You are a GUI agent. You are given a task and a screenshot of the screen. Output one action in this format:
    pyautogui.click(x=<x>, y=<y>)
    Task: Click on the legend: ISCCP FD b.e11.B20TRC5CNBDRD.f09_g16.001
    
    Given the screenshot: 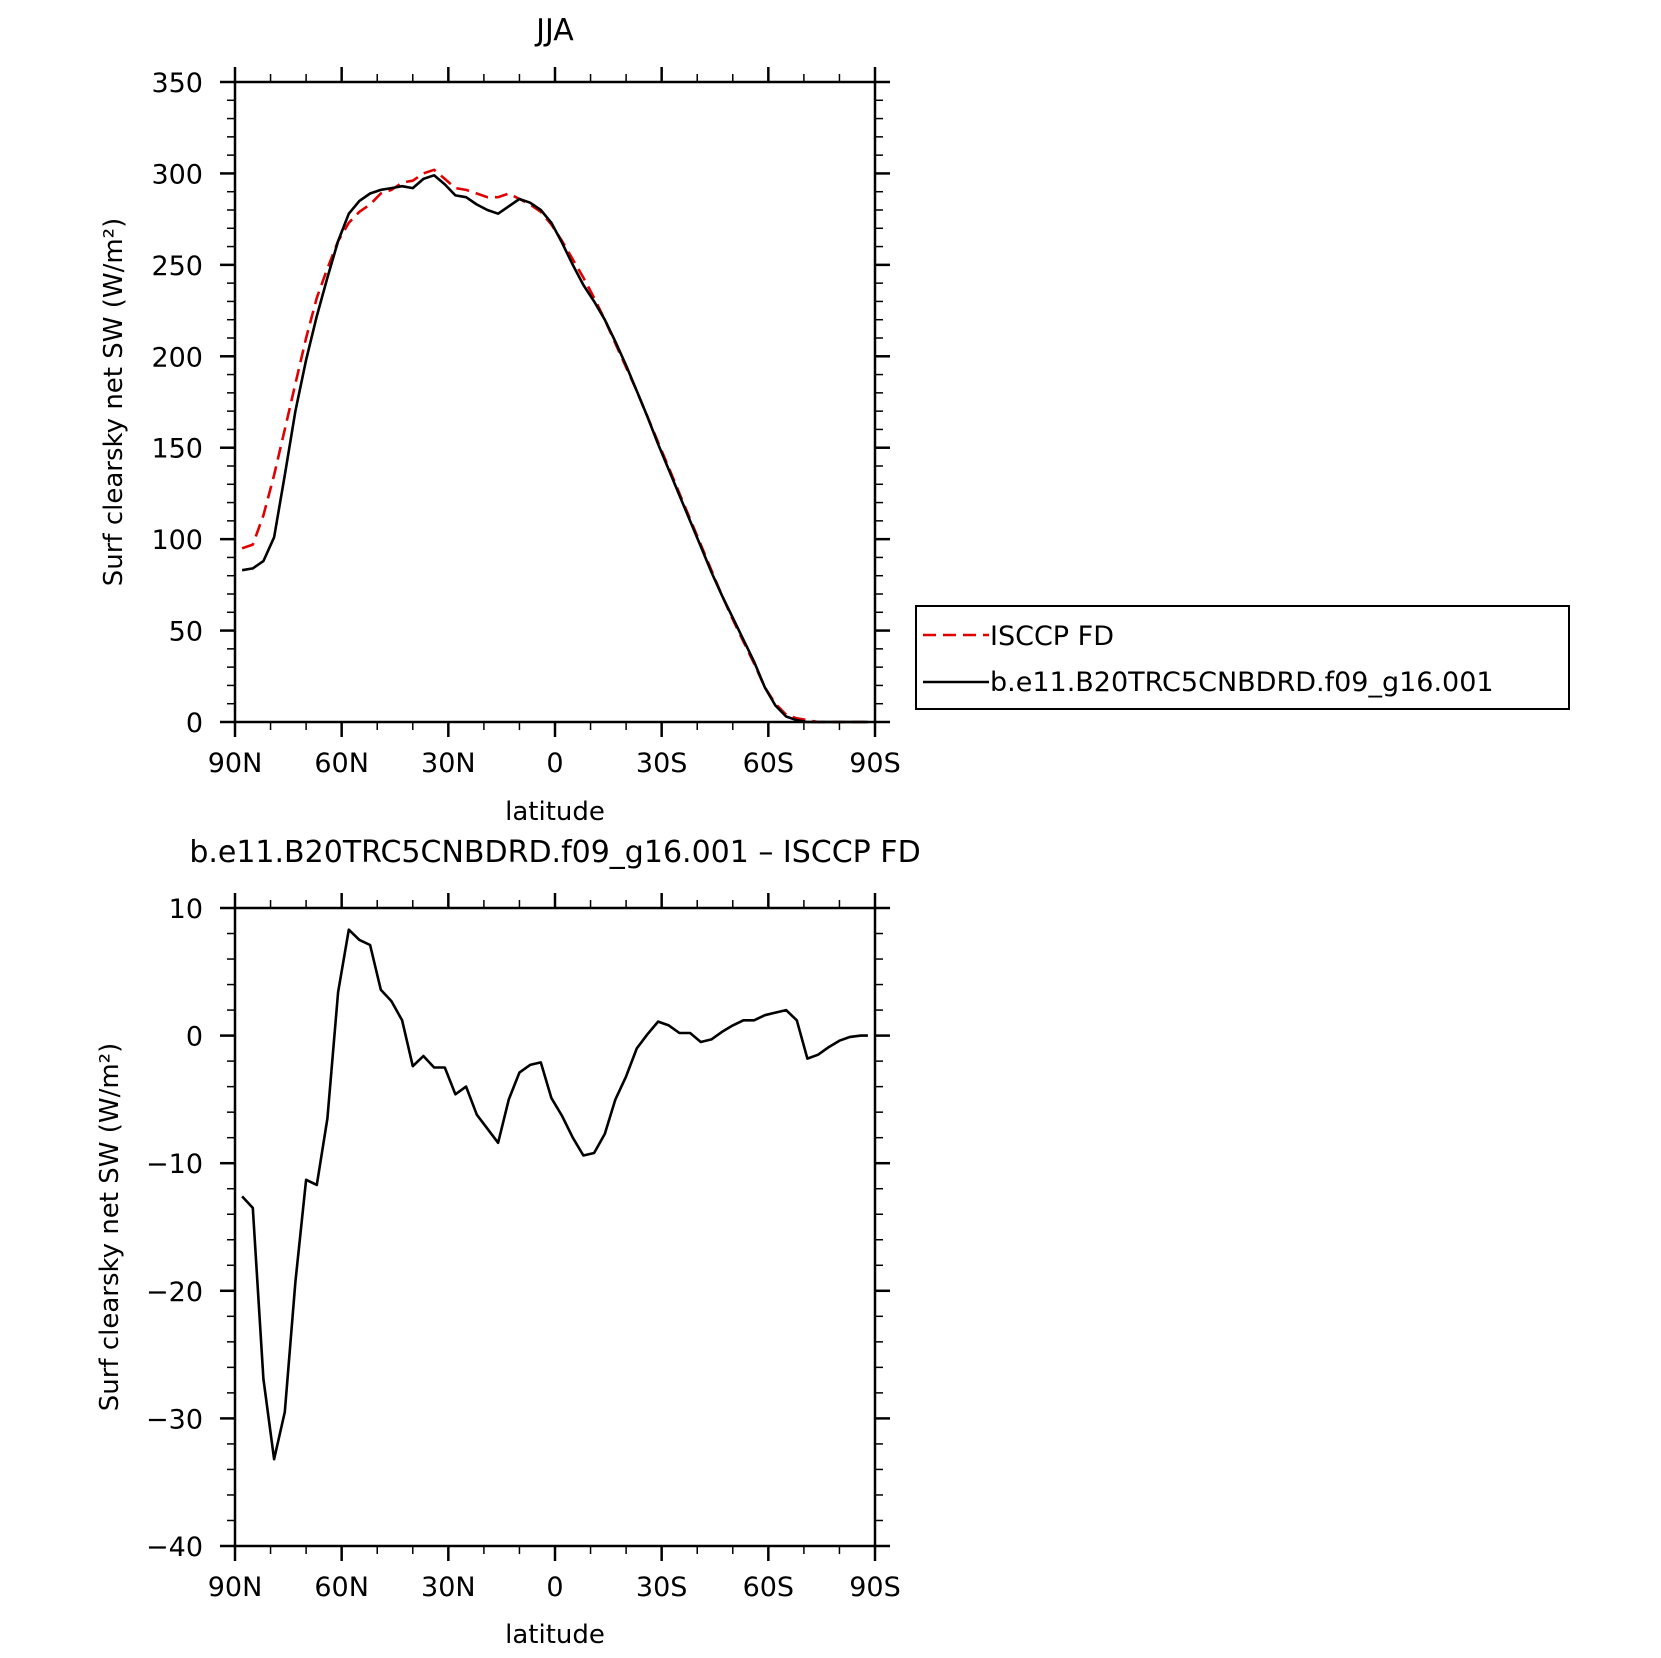 What is the action you would take?
    pyautogui.click(x=1242, y=657)
    